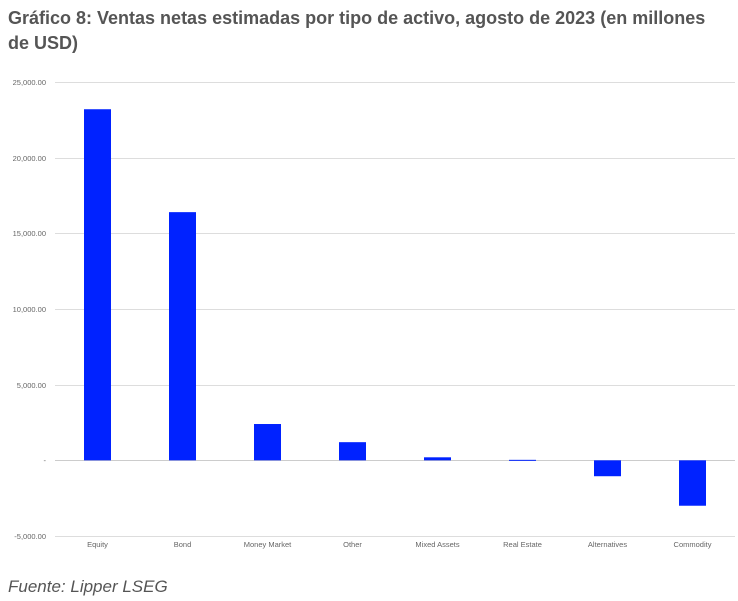  I want to click on bar-equity, so click(97, 285).